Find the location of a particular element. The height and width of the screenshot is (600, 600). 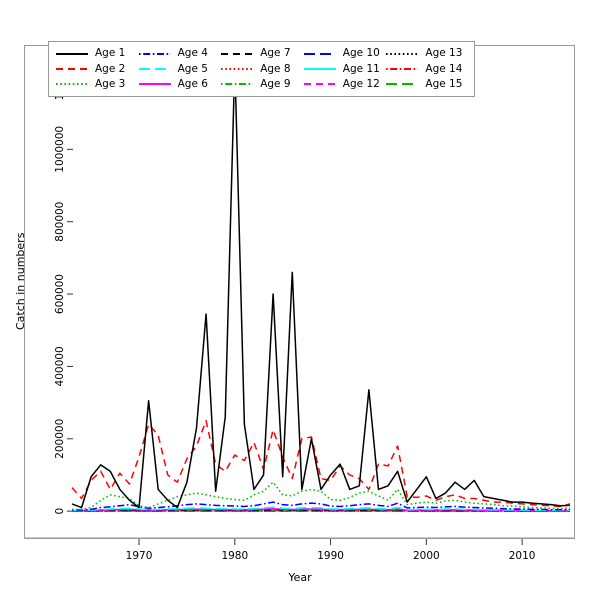

y-tick-label: 0 is located at coordinates (60, 511).